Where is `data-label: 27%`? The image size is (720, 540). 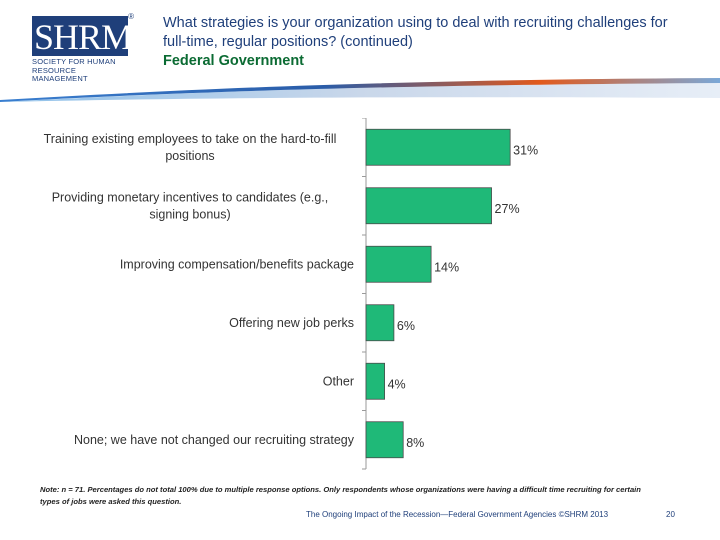 data-label: 27% is located at coordinates (507, 209).